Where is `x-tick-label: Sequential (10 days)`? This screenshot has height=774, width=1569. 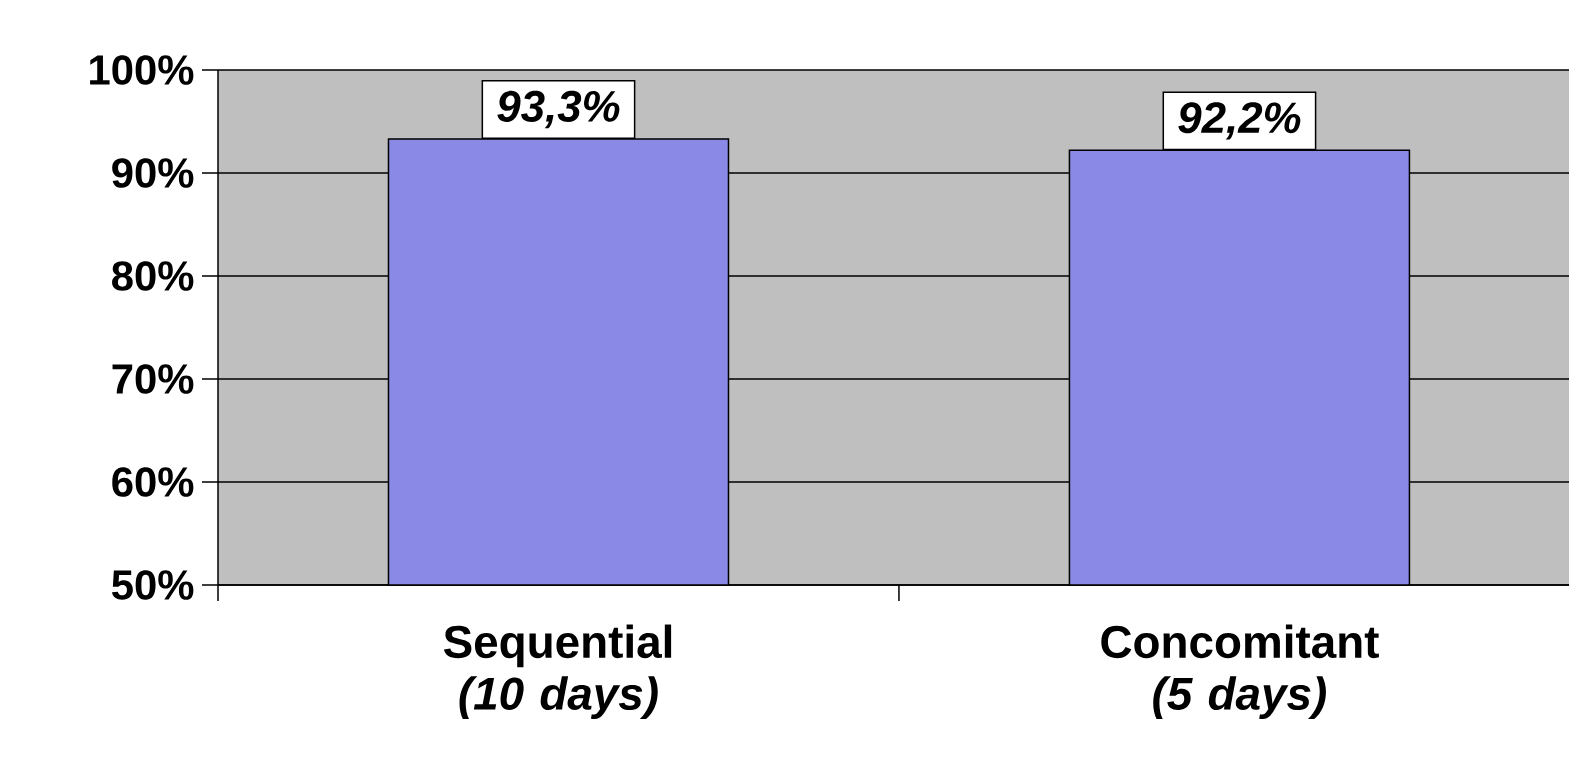 x-tick-label: Sequential (10 days) is located at coordinates (557, 672).